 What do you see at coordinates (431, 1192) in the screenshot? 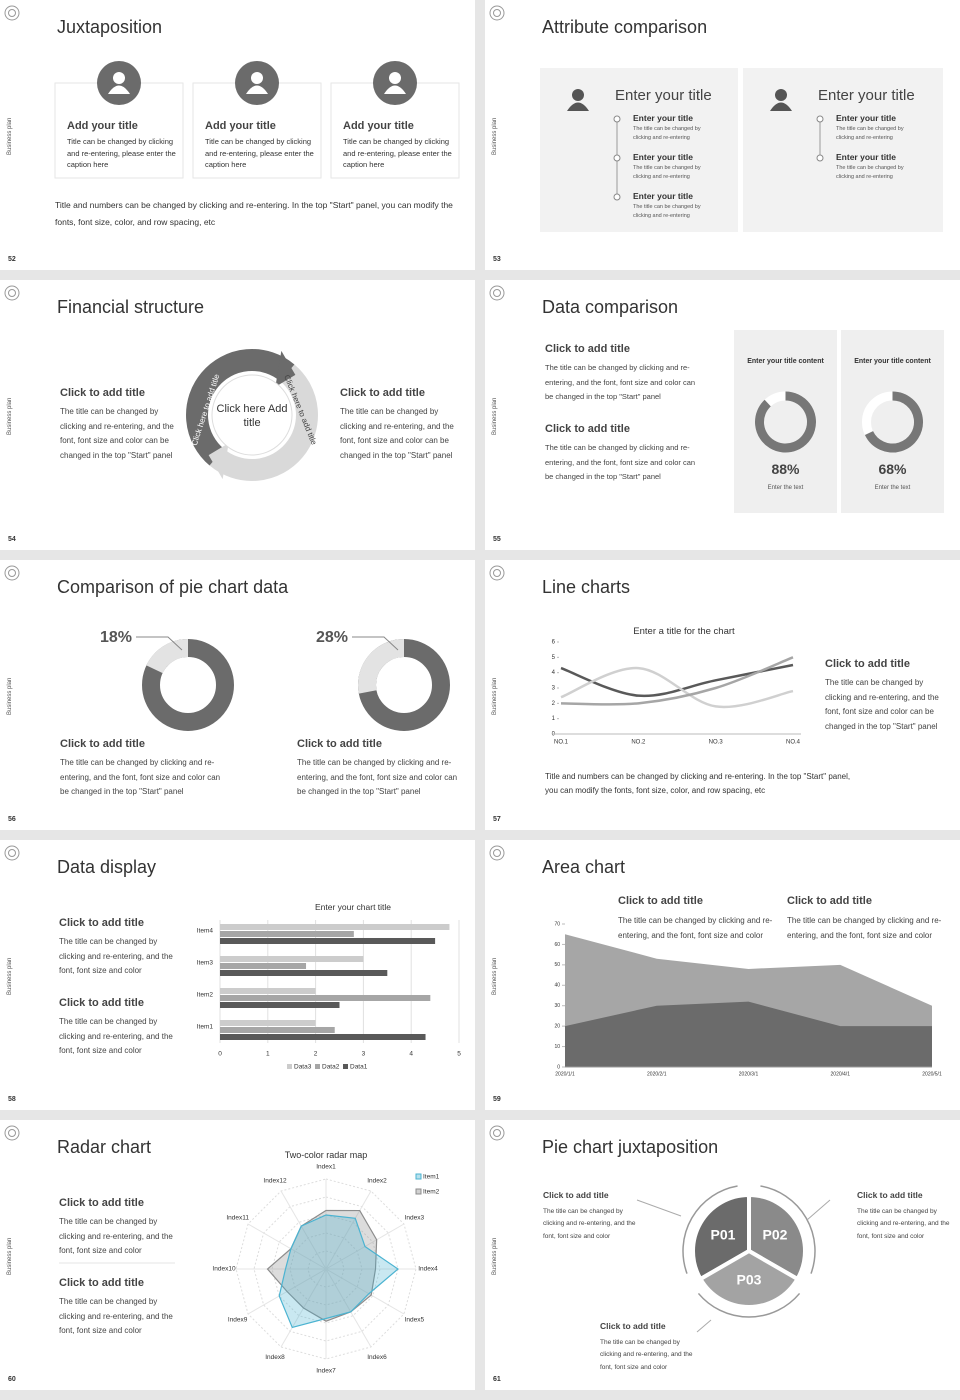
I see `legend-label: Item2` at bounding box center [431, 1192].